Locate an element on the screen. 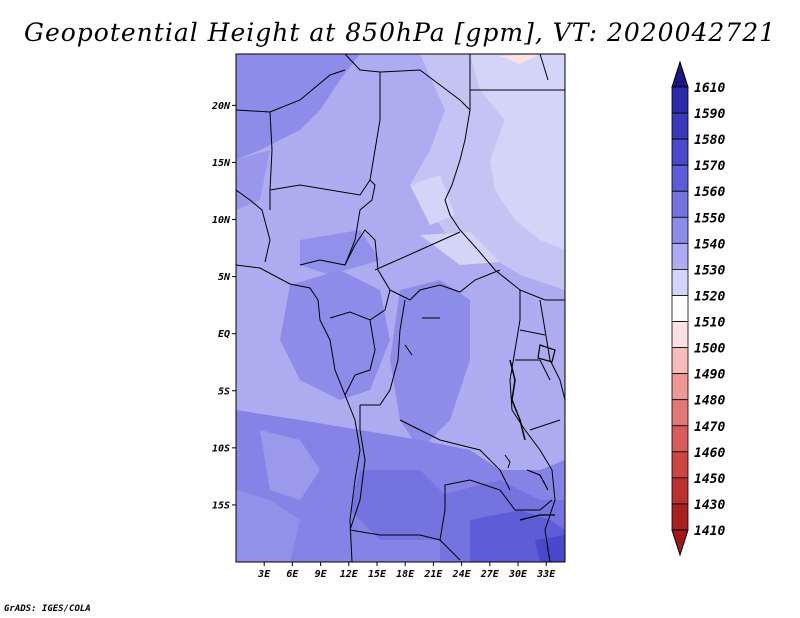 This screenshot has height=618, width=800. colorbar-label: 1490 is located at coordinates (709, 375).